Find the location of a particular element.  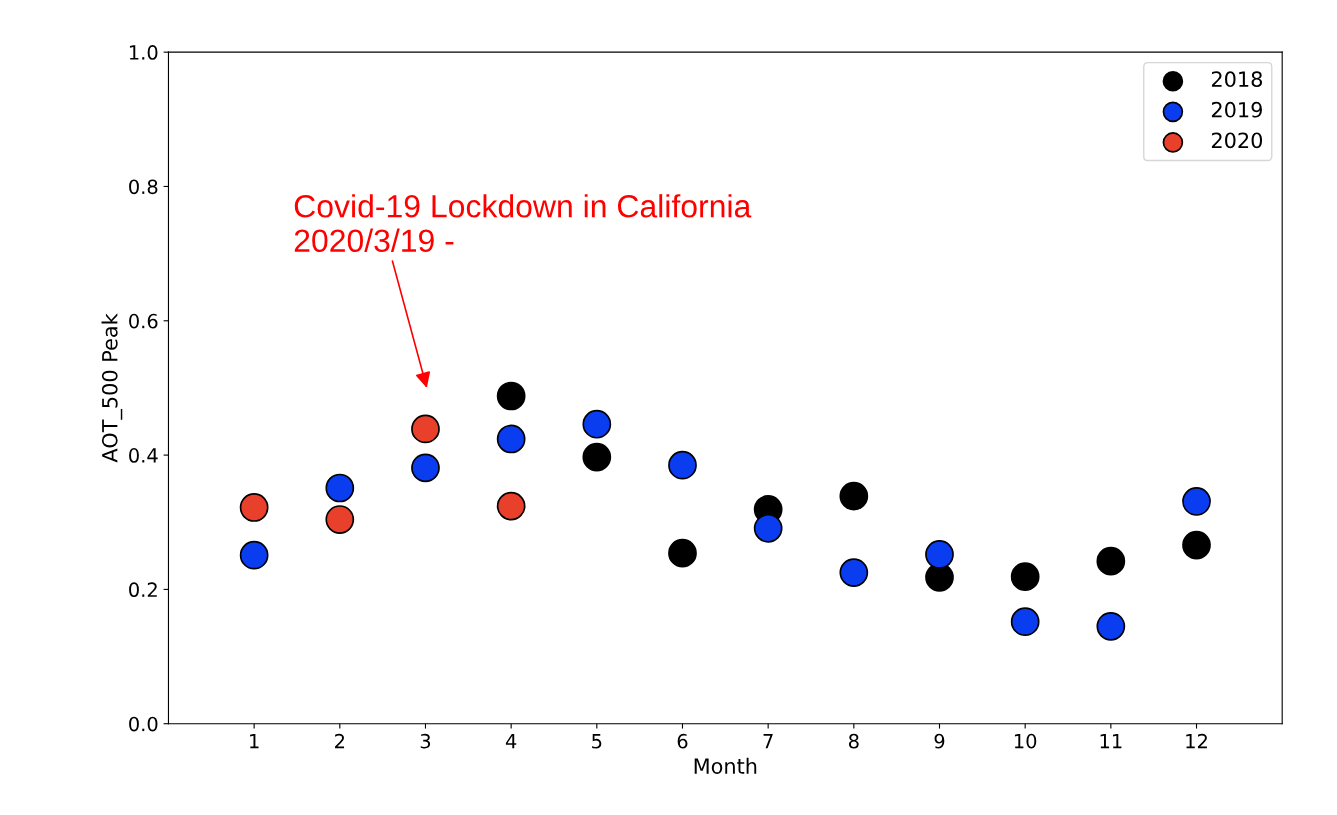

y-tick-label: 0.8 is located at coordinates (143, 187).